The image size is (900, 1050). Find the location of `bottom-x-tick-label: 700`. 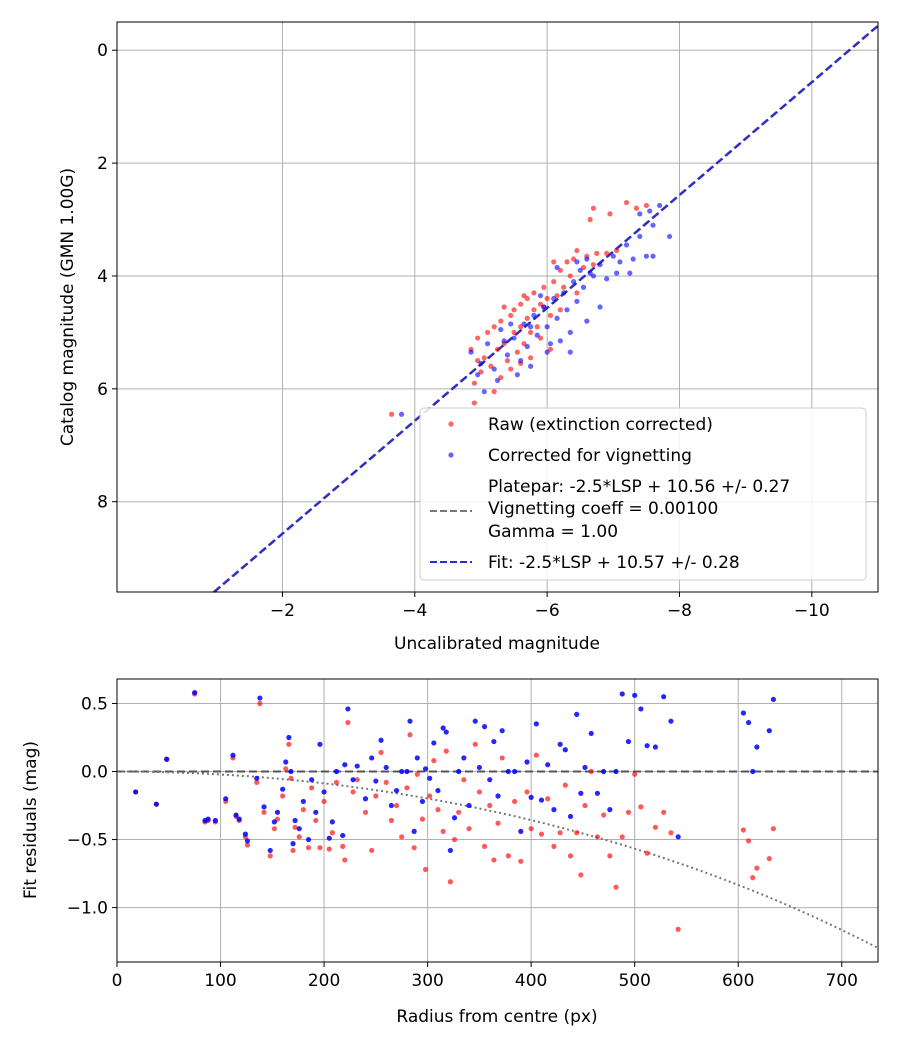

bottom-x-tick-label: 700 is located at coordinates (842, 981).